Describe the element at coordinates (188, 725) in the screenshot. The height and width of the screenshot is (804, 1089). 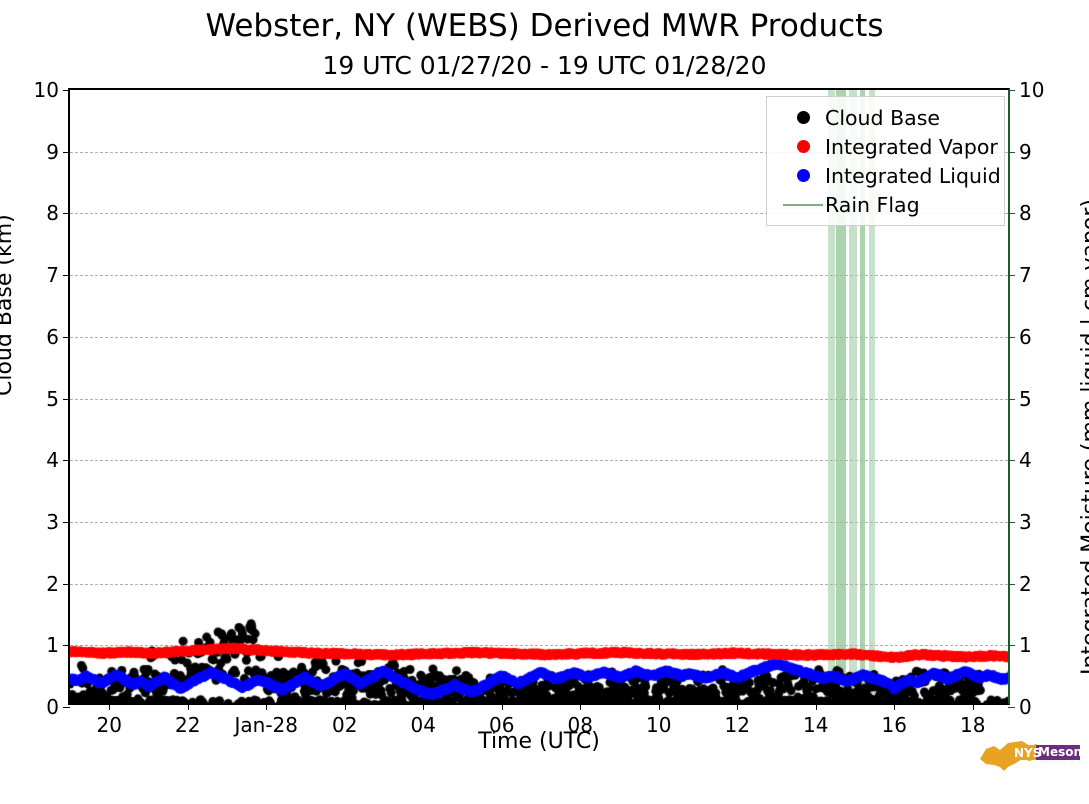
I see `x-axis-tick-label: 22` at that location.